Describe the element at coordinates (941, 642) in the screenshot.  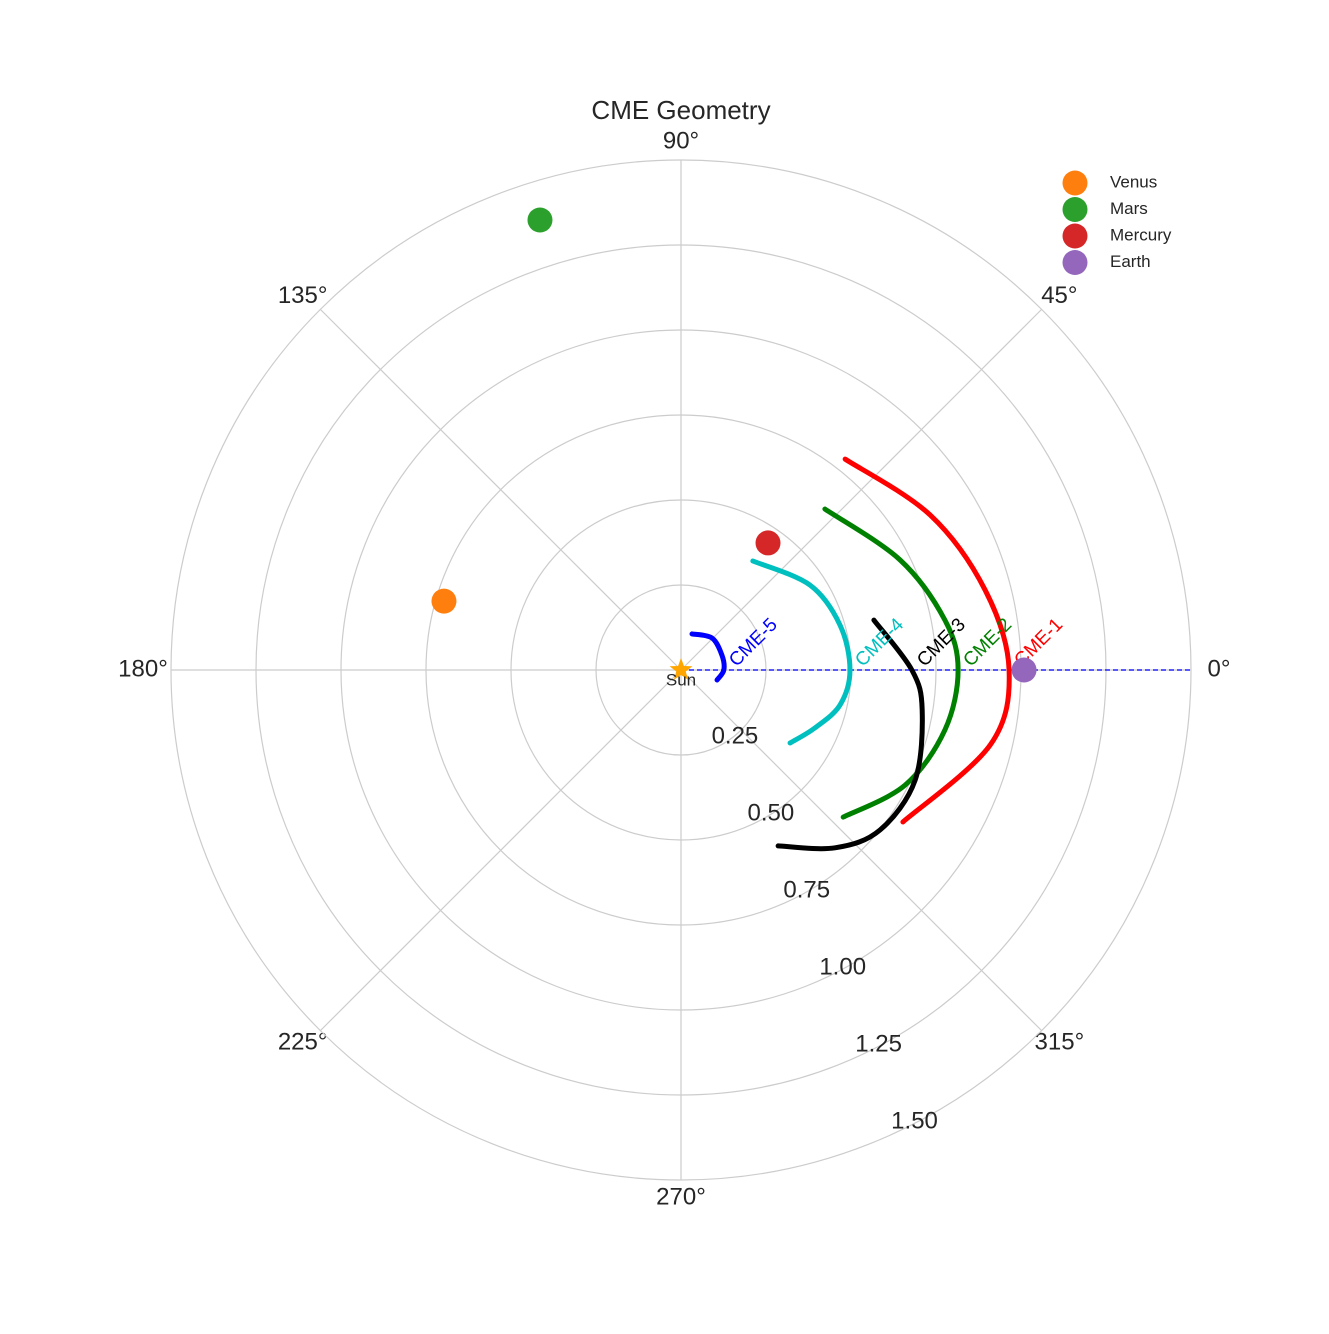
I see `cme-label: CME-3` at that location.